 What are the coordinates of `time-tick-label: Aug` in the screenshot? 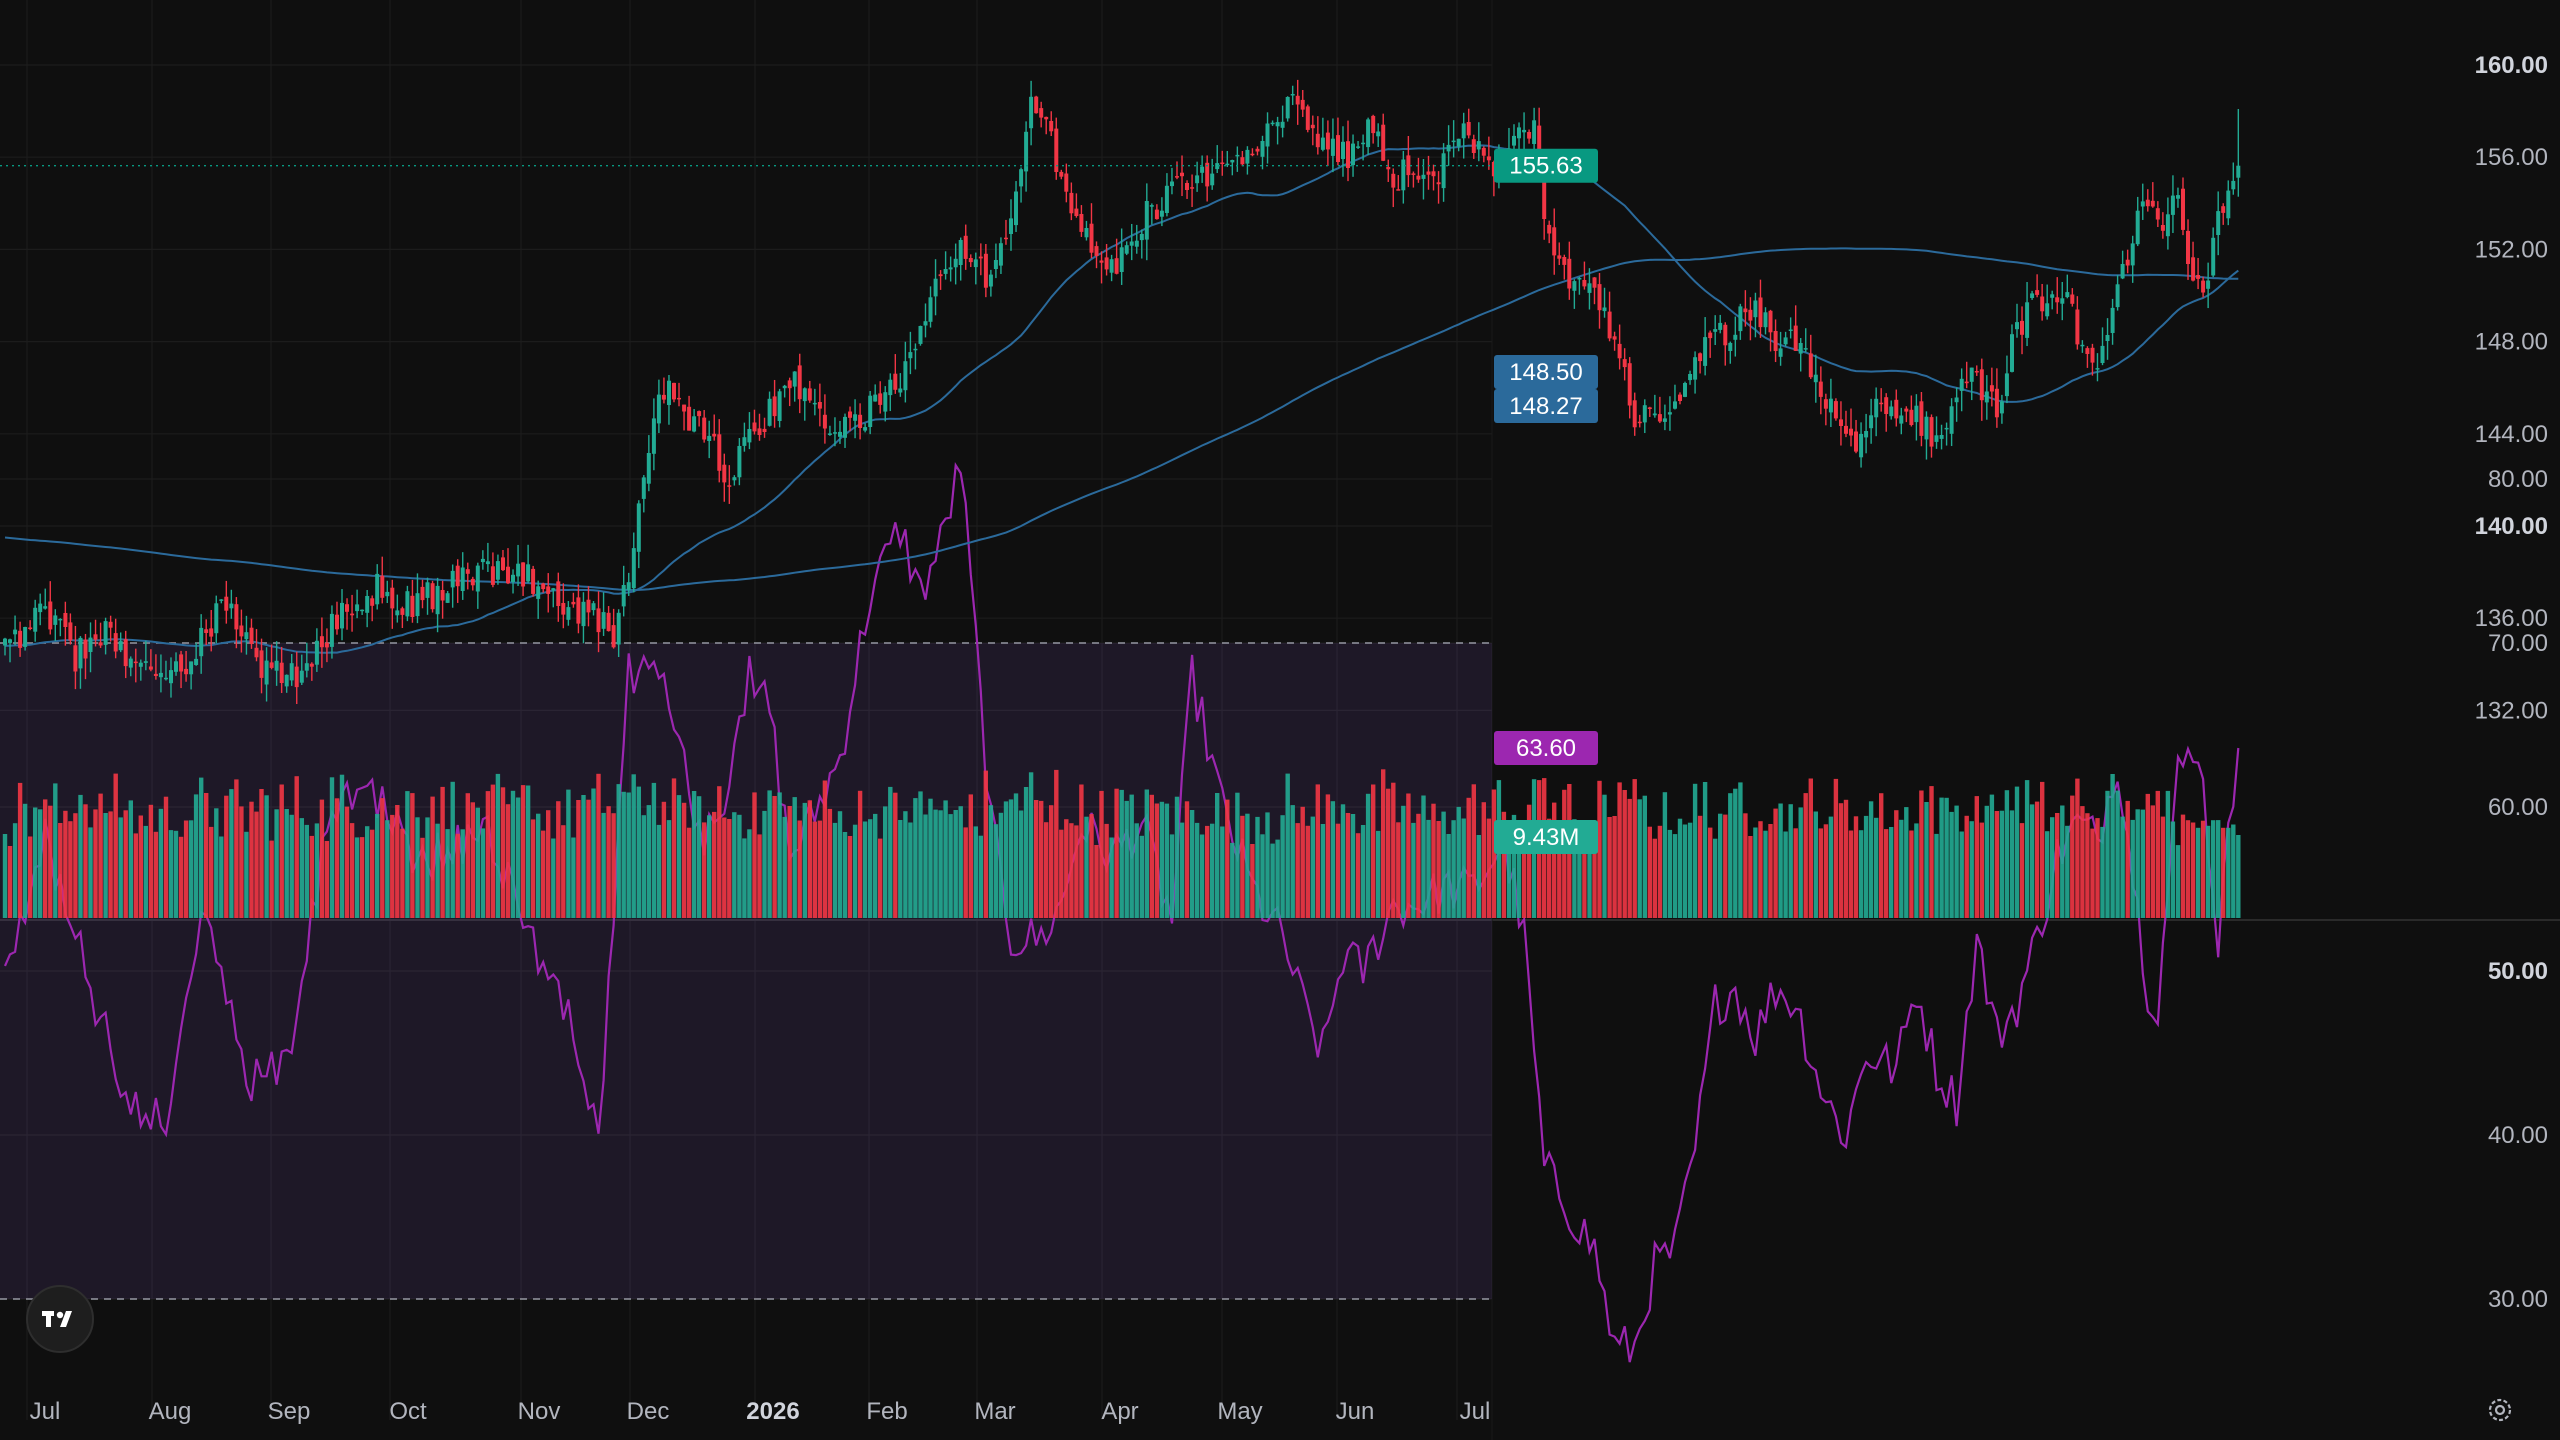 It's located at (170, 1411).